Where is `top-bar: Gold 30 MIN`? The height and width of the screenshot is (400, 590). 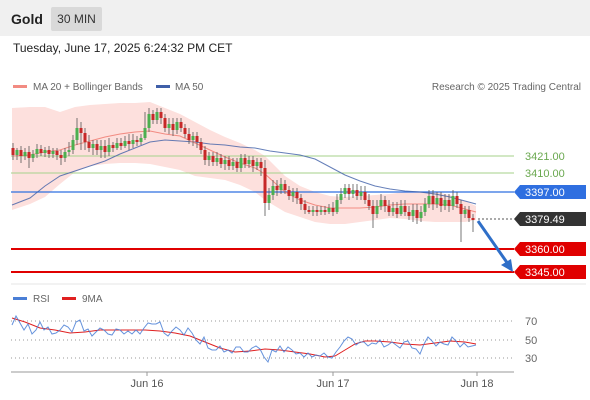
top-bar: Gold 30 MIN is located at coordinates (295, 18).